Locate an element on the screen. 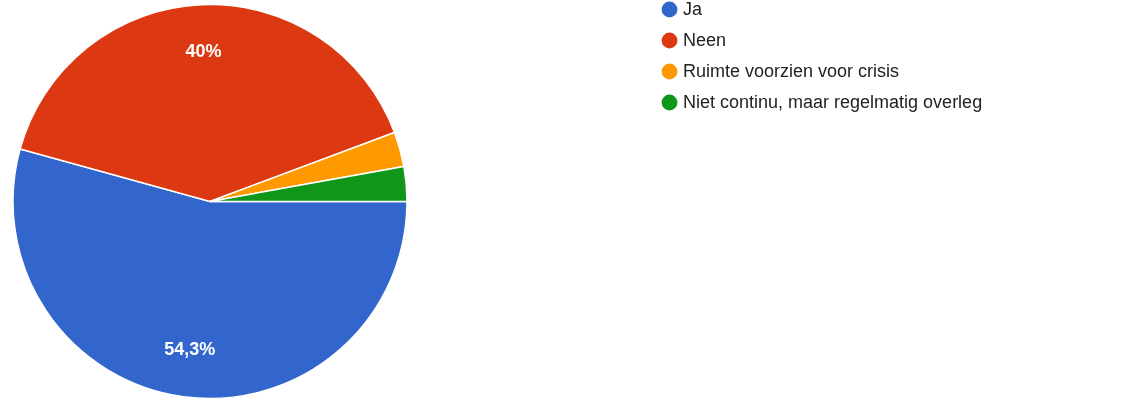 The image size is (1141, 403). legend-label: Ja is located at coordinates (693, 9).